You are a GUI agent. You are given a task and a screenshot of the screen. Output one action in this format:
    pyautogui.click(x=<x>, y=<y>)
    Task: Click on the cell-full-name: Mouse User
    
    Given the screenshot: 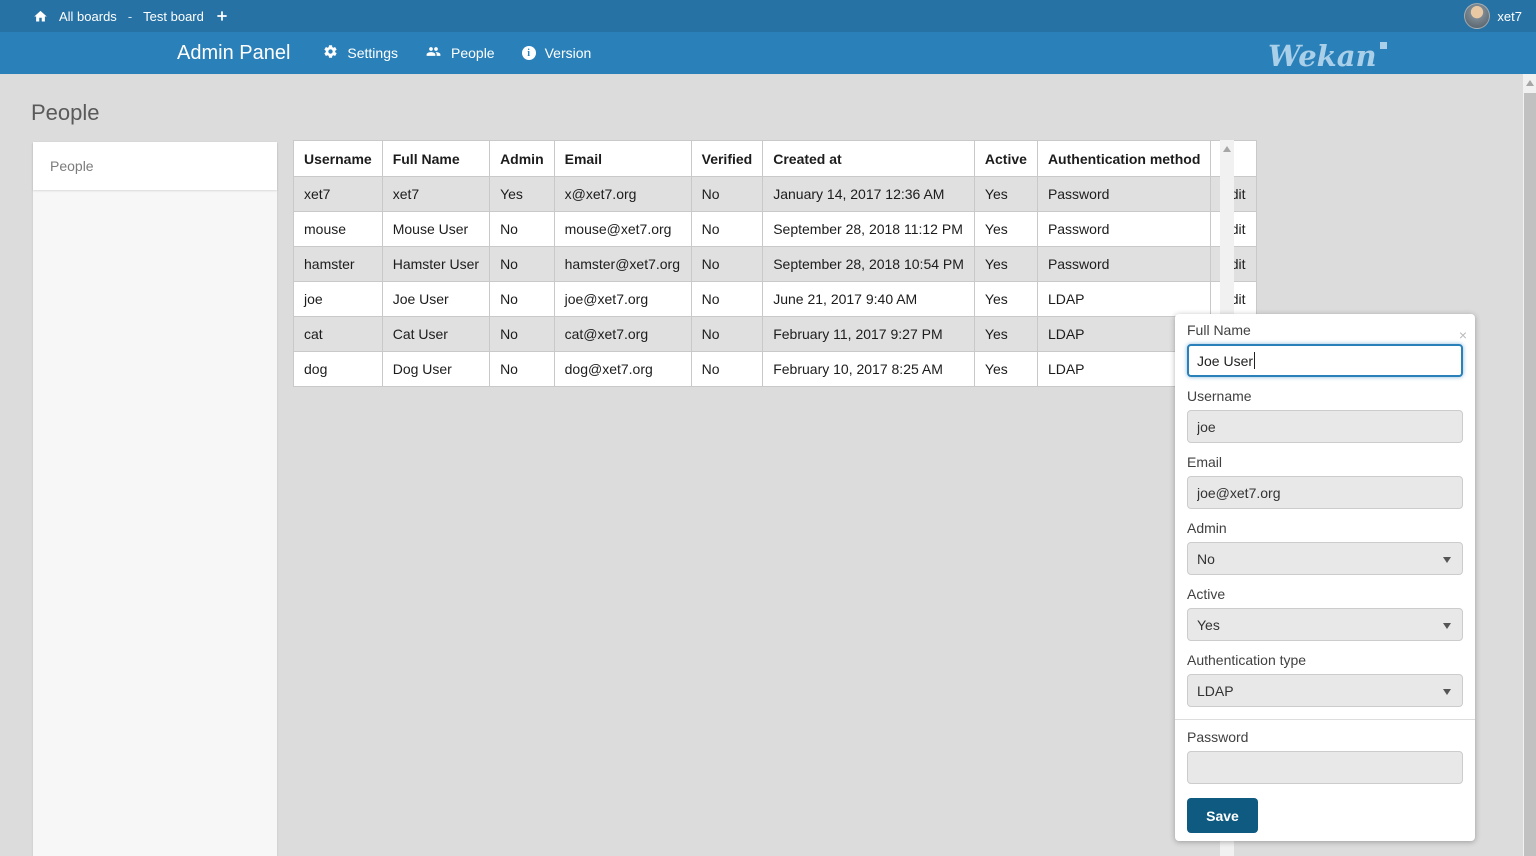 What is the action you would take?
    pyautogui.click(x=436, y=229)
    